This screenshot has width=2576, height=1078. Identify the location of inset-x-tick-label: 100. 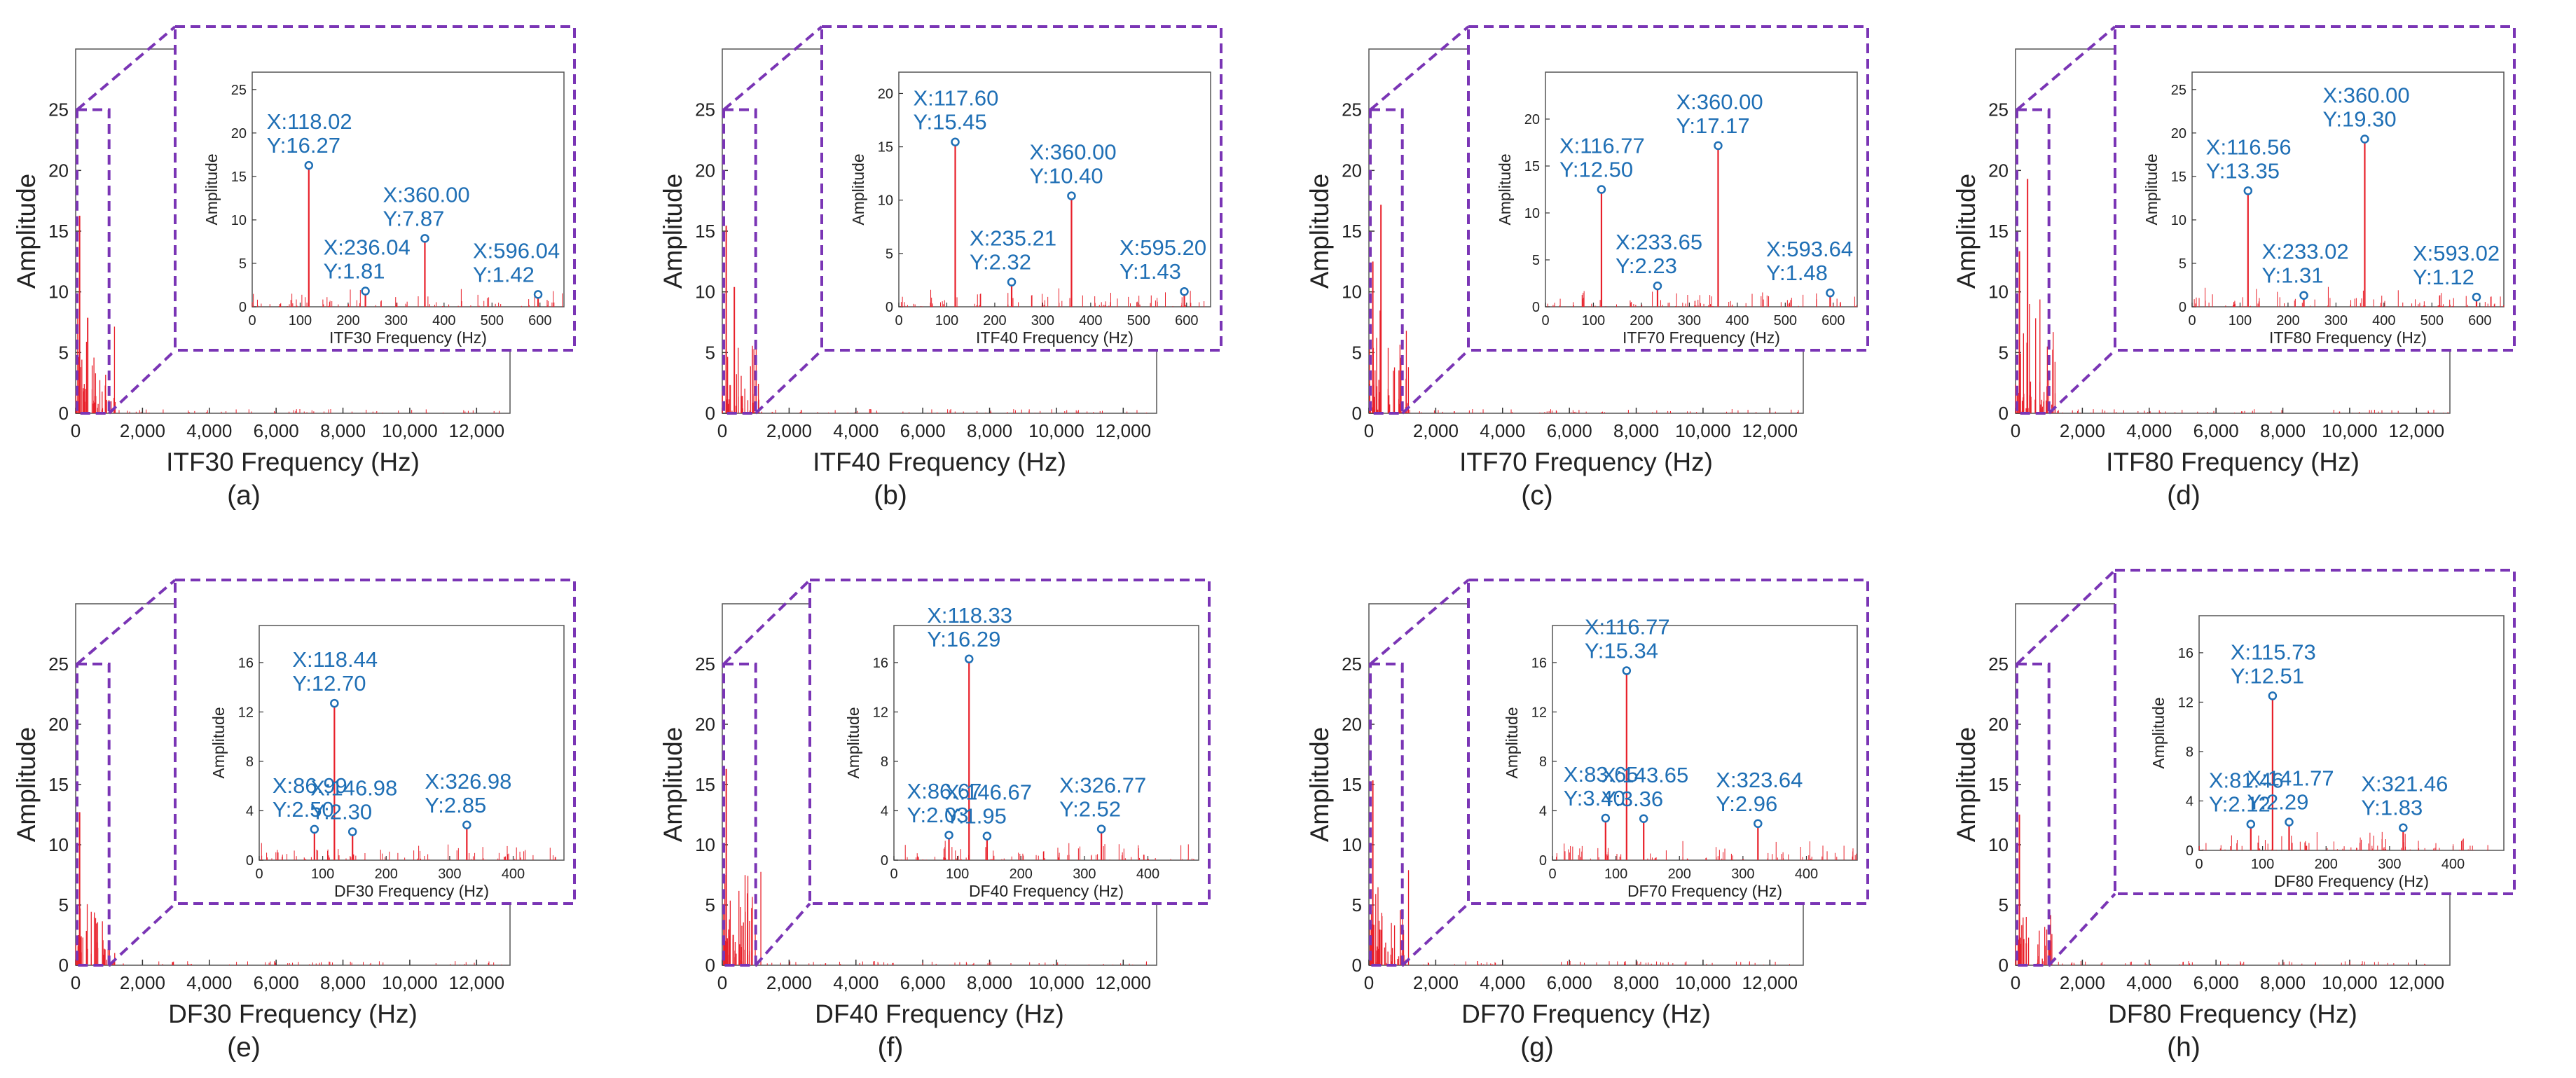
(957, 874).